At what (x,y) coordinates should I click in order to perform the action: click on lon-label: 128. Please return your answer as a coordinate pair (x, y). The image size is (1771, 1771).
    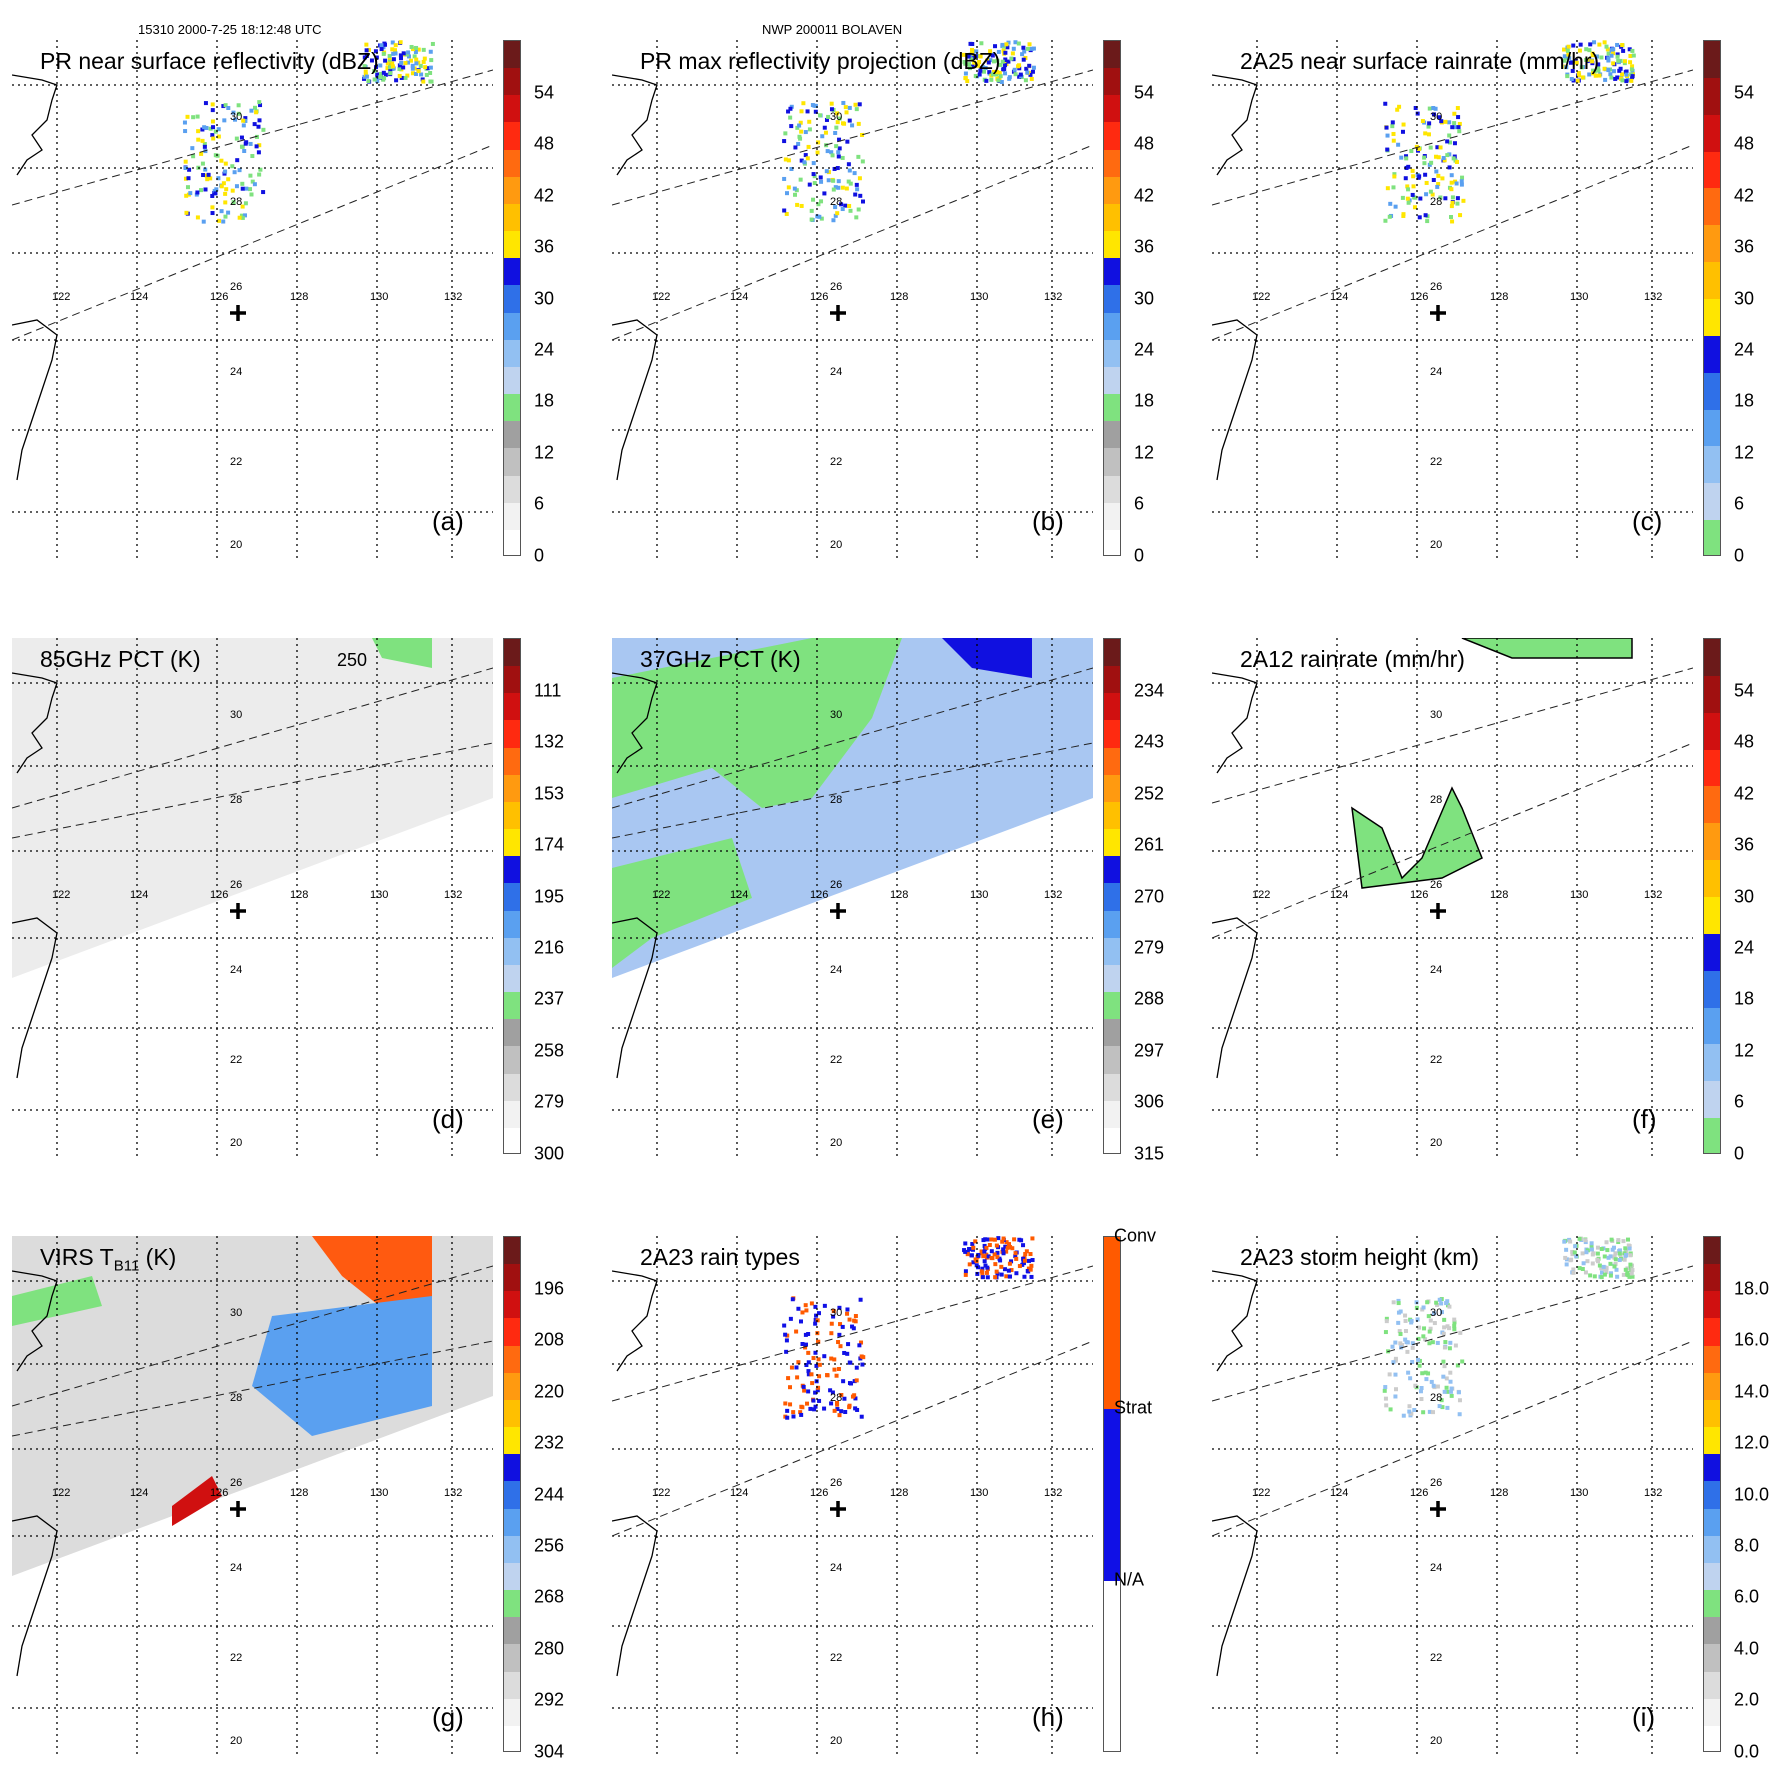
    Looking at the image, I should click on (299, 1493).